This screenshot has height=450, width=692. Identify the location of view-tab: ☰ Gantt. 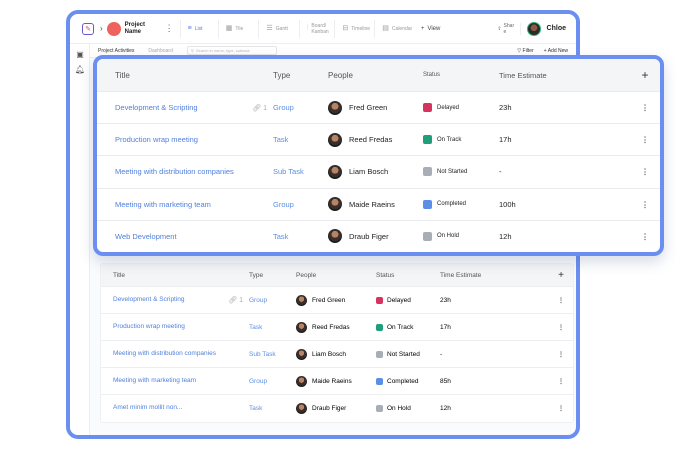
(278, 28).